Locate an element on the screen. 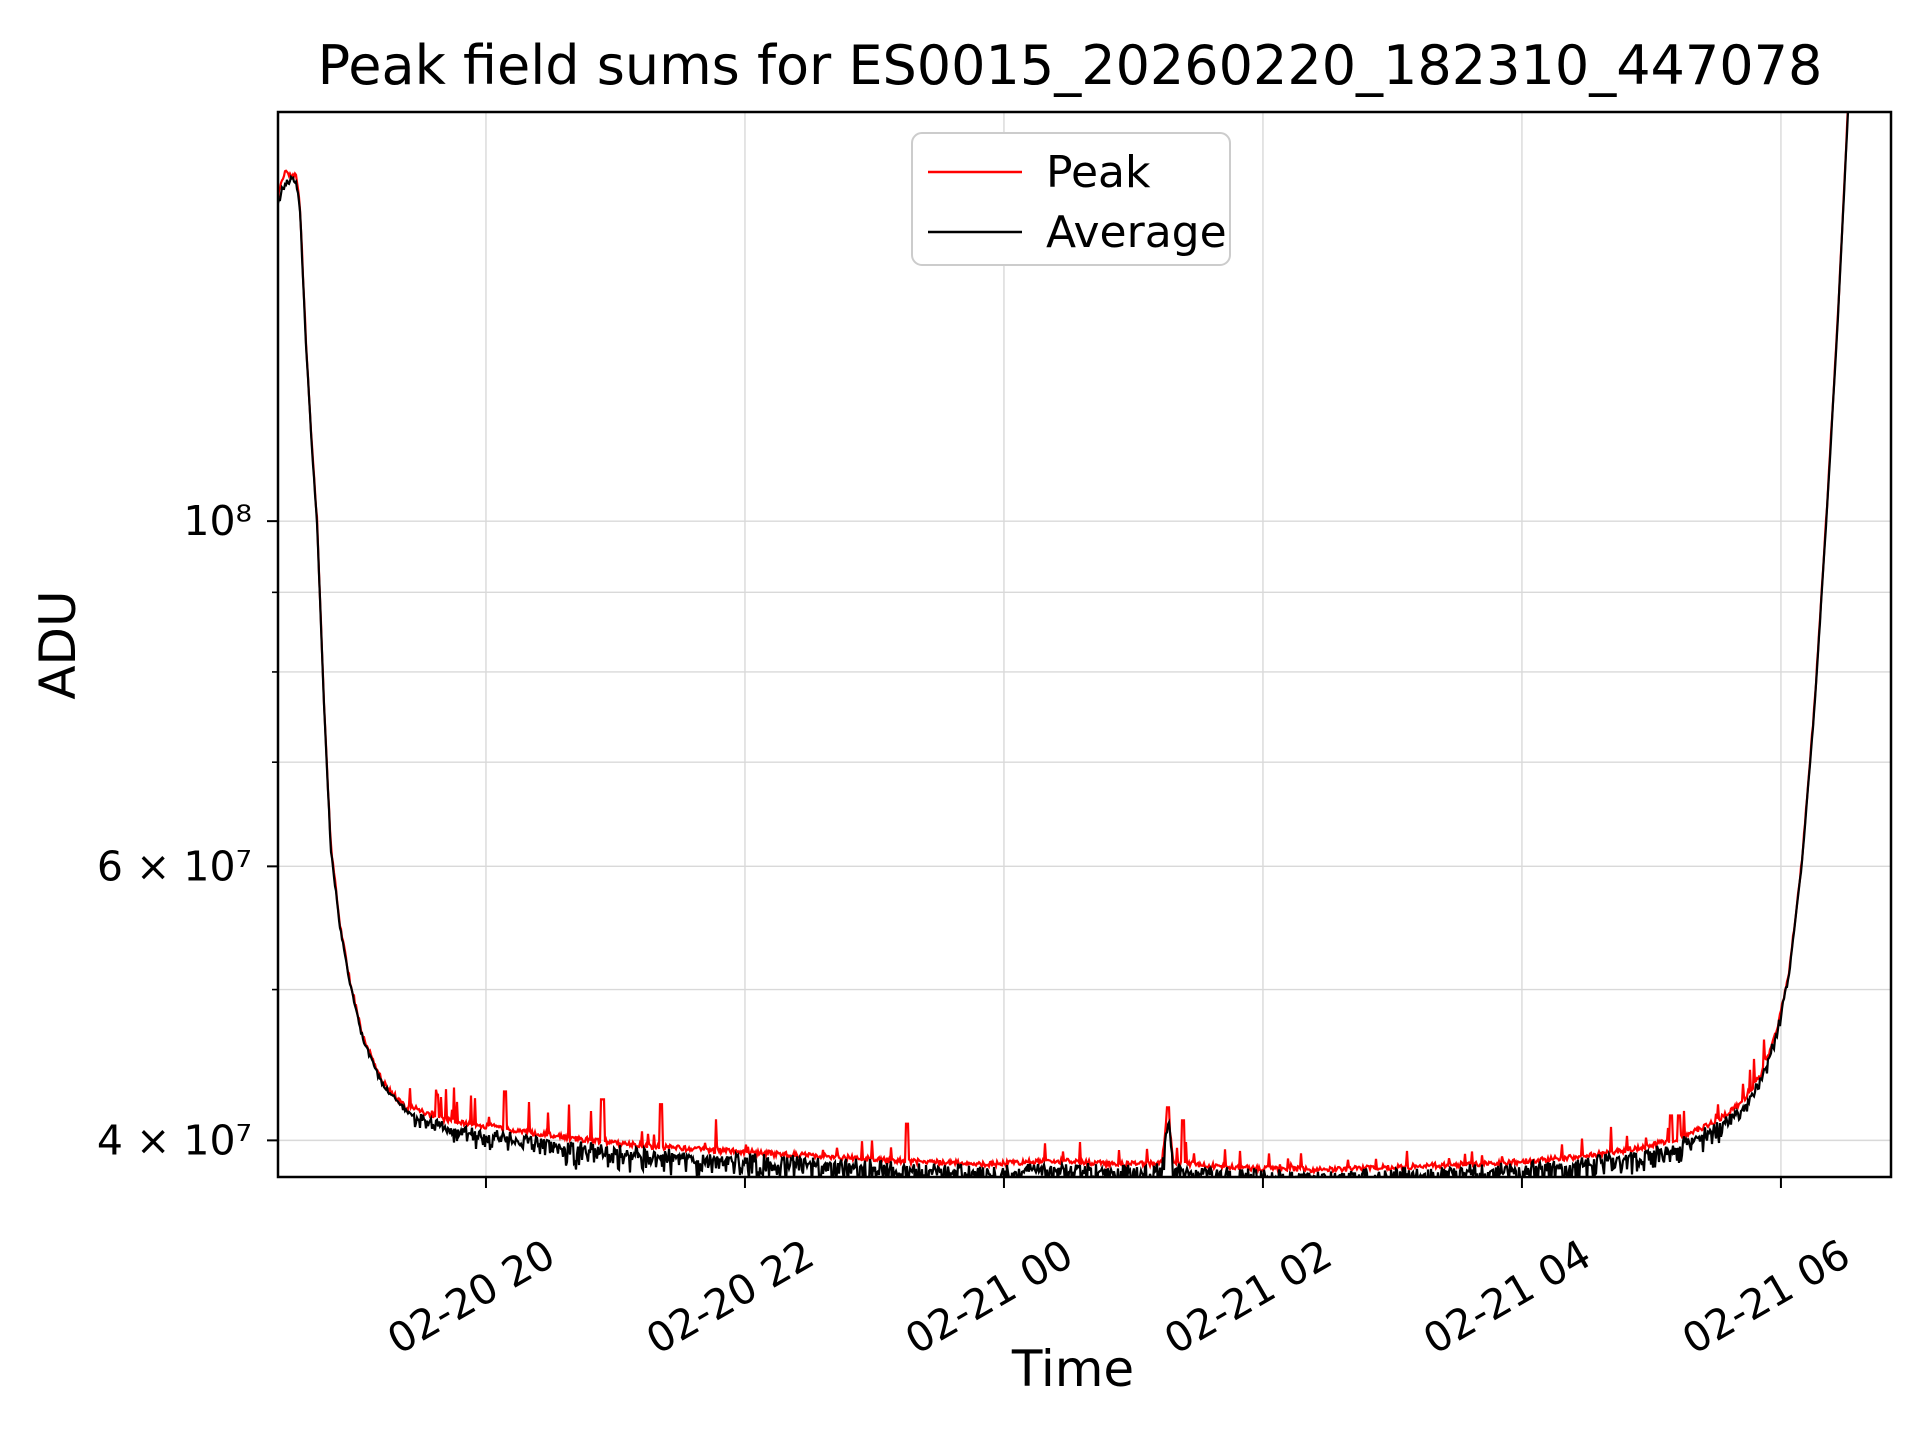 The height and width of the screenshot is (1440, 1920). legend-label-peak: Peak is located at coordinates (1098, 172).